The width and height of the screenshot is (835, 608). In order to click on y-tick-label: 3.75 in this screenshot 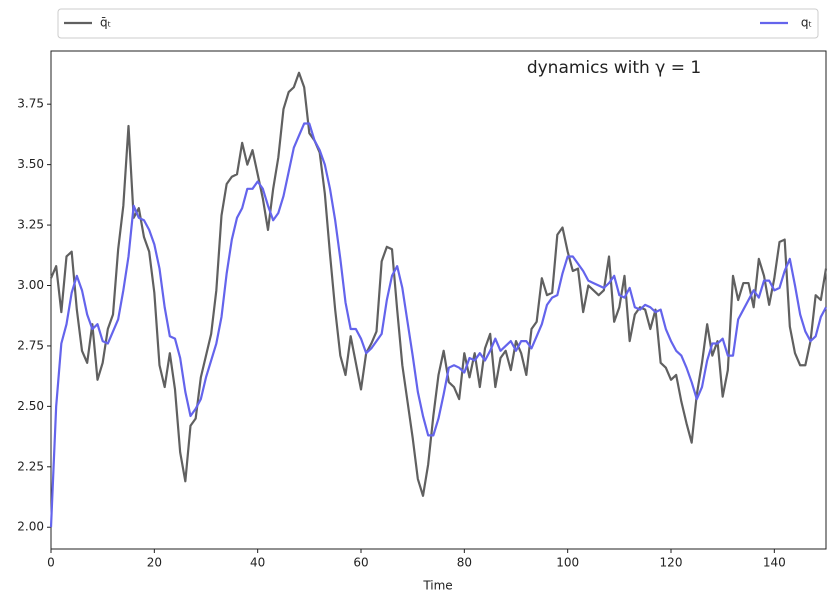, I will do `click(30, 104)`.